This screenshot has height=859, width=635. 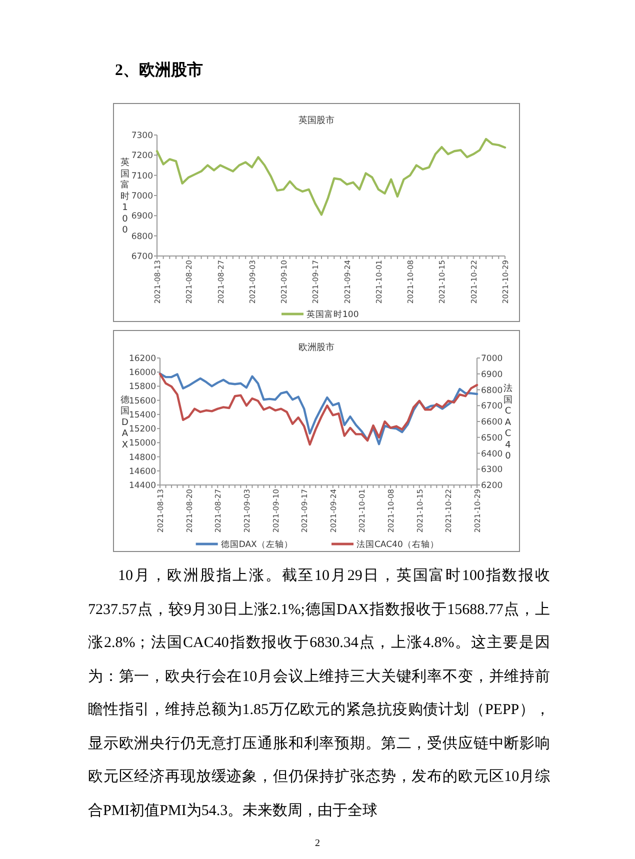 What do you see at coordinates (142, 387) in the screenshot?
I see `y-tick-label: 15800` at bounding box center [142, 387].